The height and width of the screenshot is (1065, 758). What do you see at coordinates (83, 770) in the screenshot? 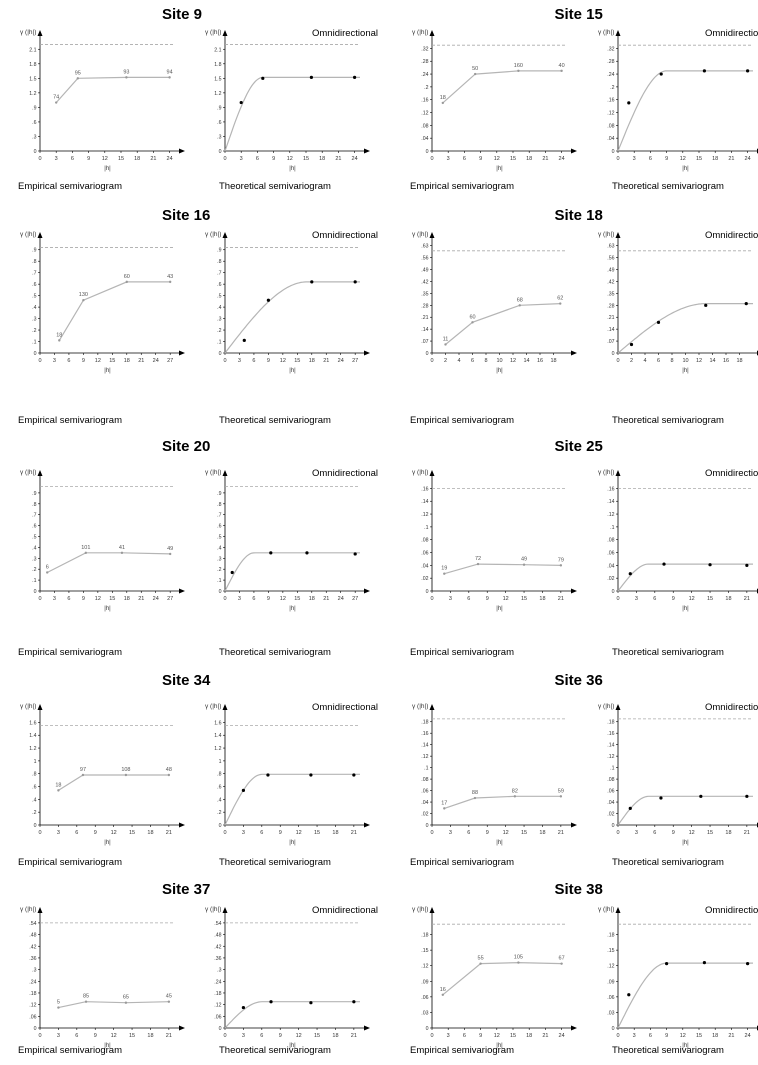
I see `pair-count-label: 97` at bounding box center [83, 770].